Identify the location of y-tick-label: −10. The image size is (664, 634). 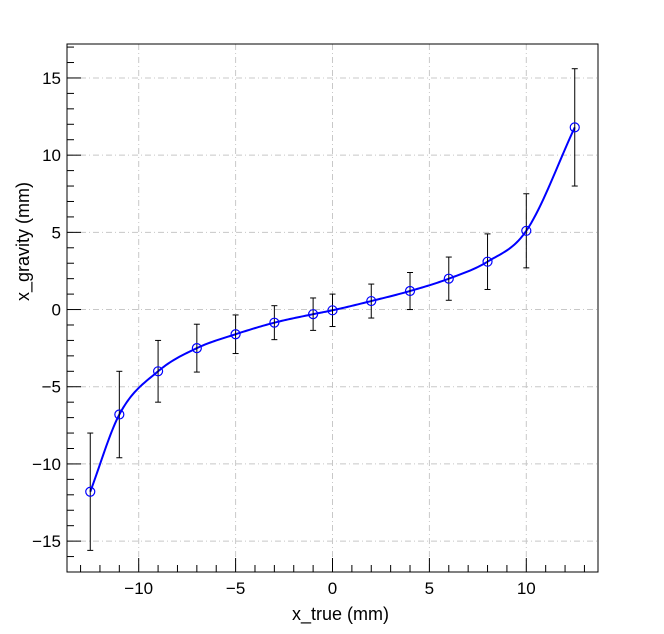
(46, 464).